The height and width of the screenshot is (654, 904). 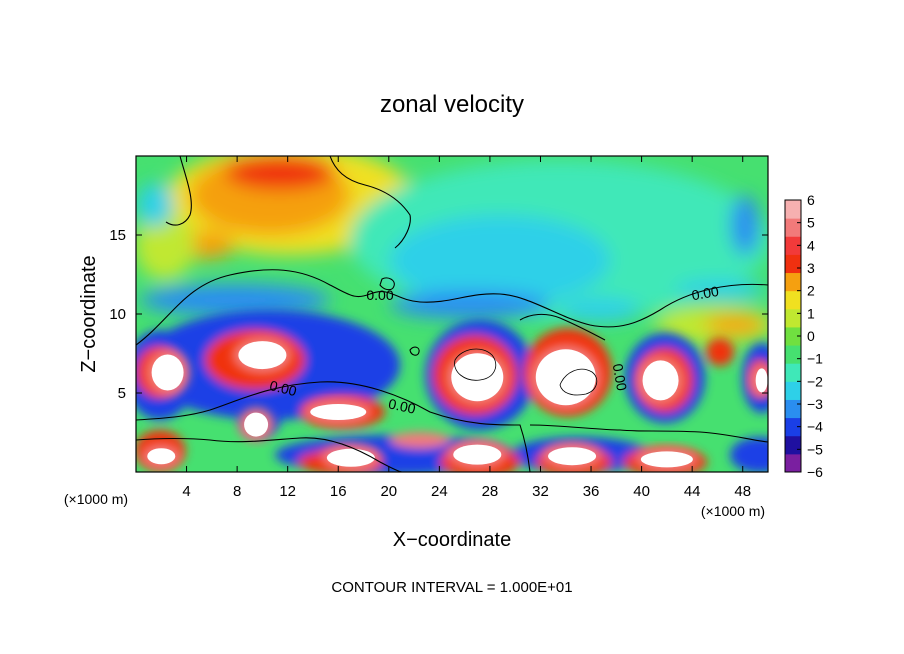 I want to click on colorbar-label-9: −2, so click(x=815, y=381).